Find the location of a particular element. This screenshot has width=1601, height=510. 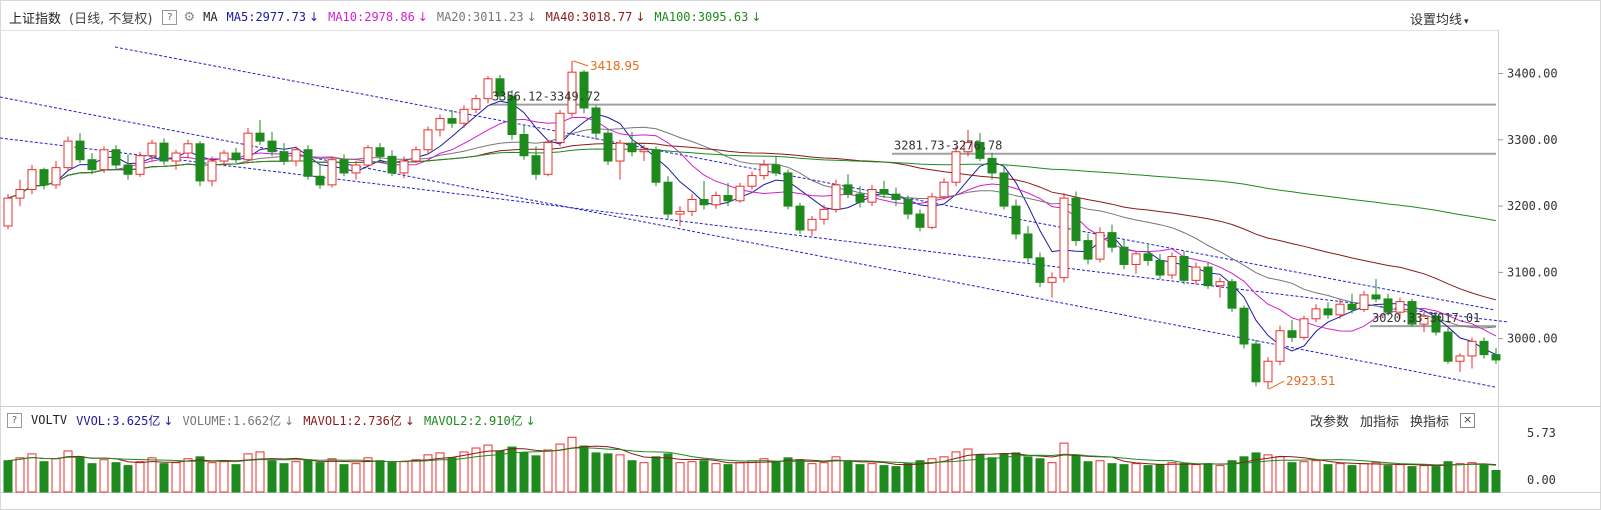

gear-icon: ⚙ is located at coordinates (189, 17).